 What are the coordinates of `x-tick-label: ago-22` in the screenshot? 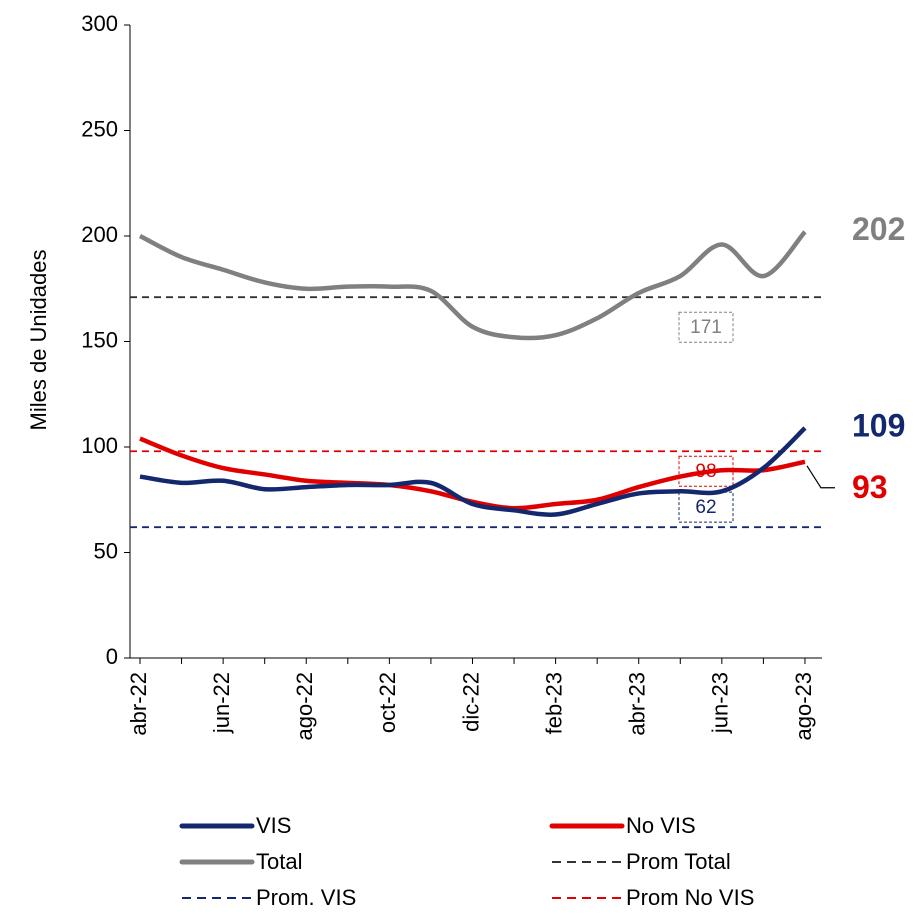 It's located at (304, 706).